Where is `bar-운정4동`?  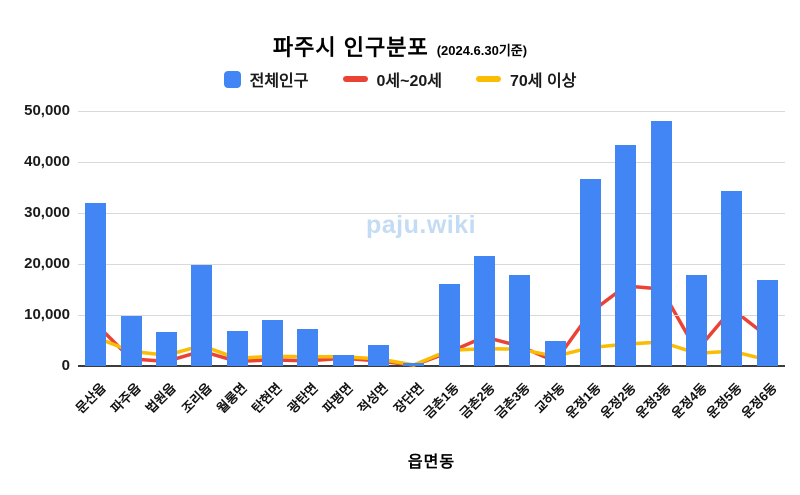
bar-운정4동 is located at coordinates (697, 320).